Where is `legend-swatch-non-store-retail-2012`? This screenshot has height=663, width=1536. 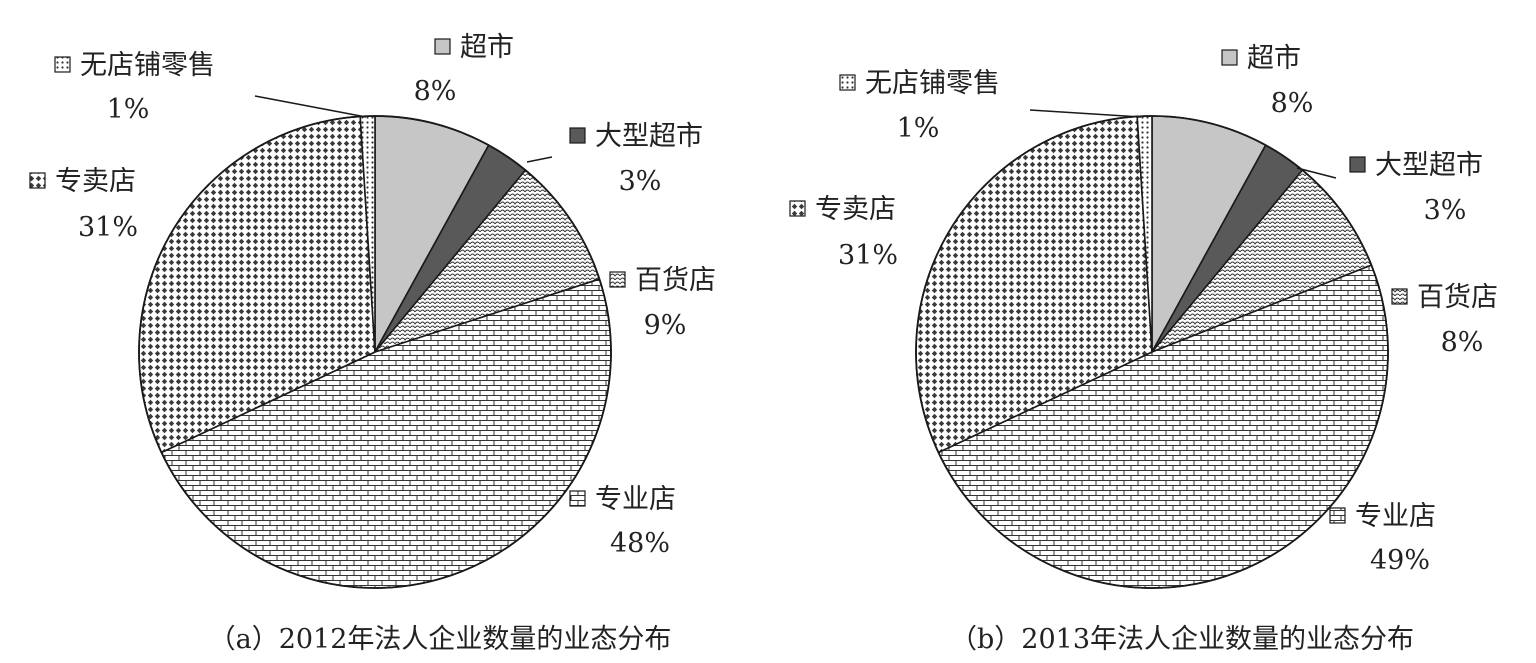 legend-swatch-non-store-retail-2012 is located at coordinates (62, 64).